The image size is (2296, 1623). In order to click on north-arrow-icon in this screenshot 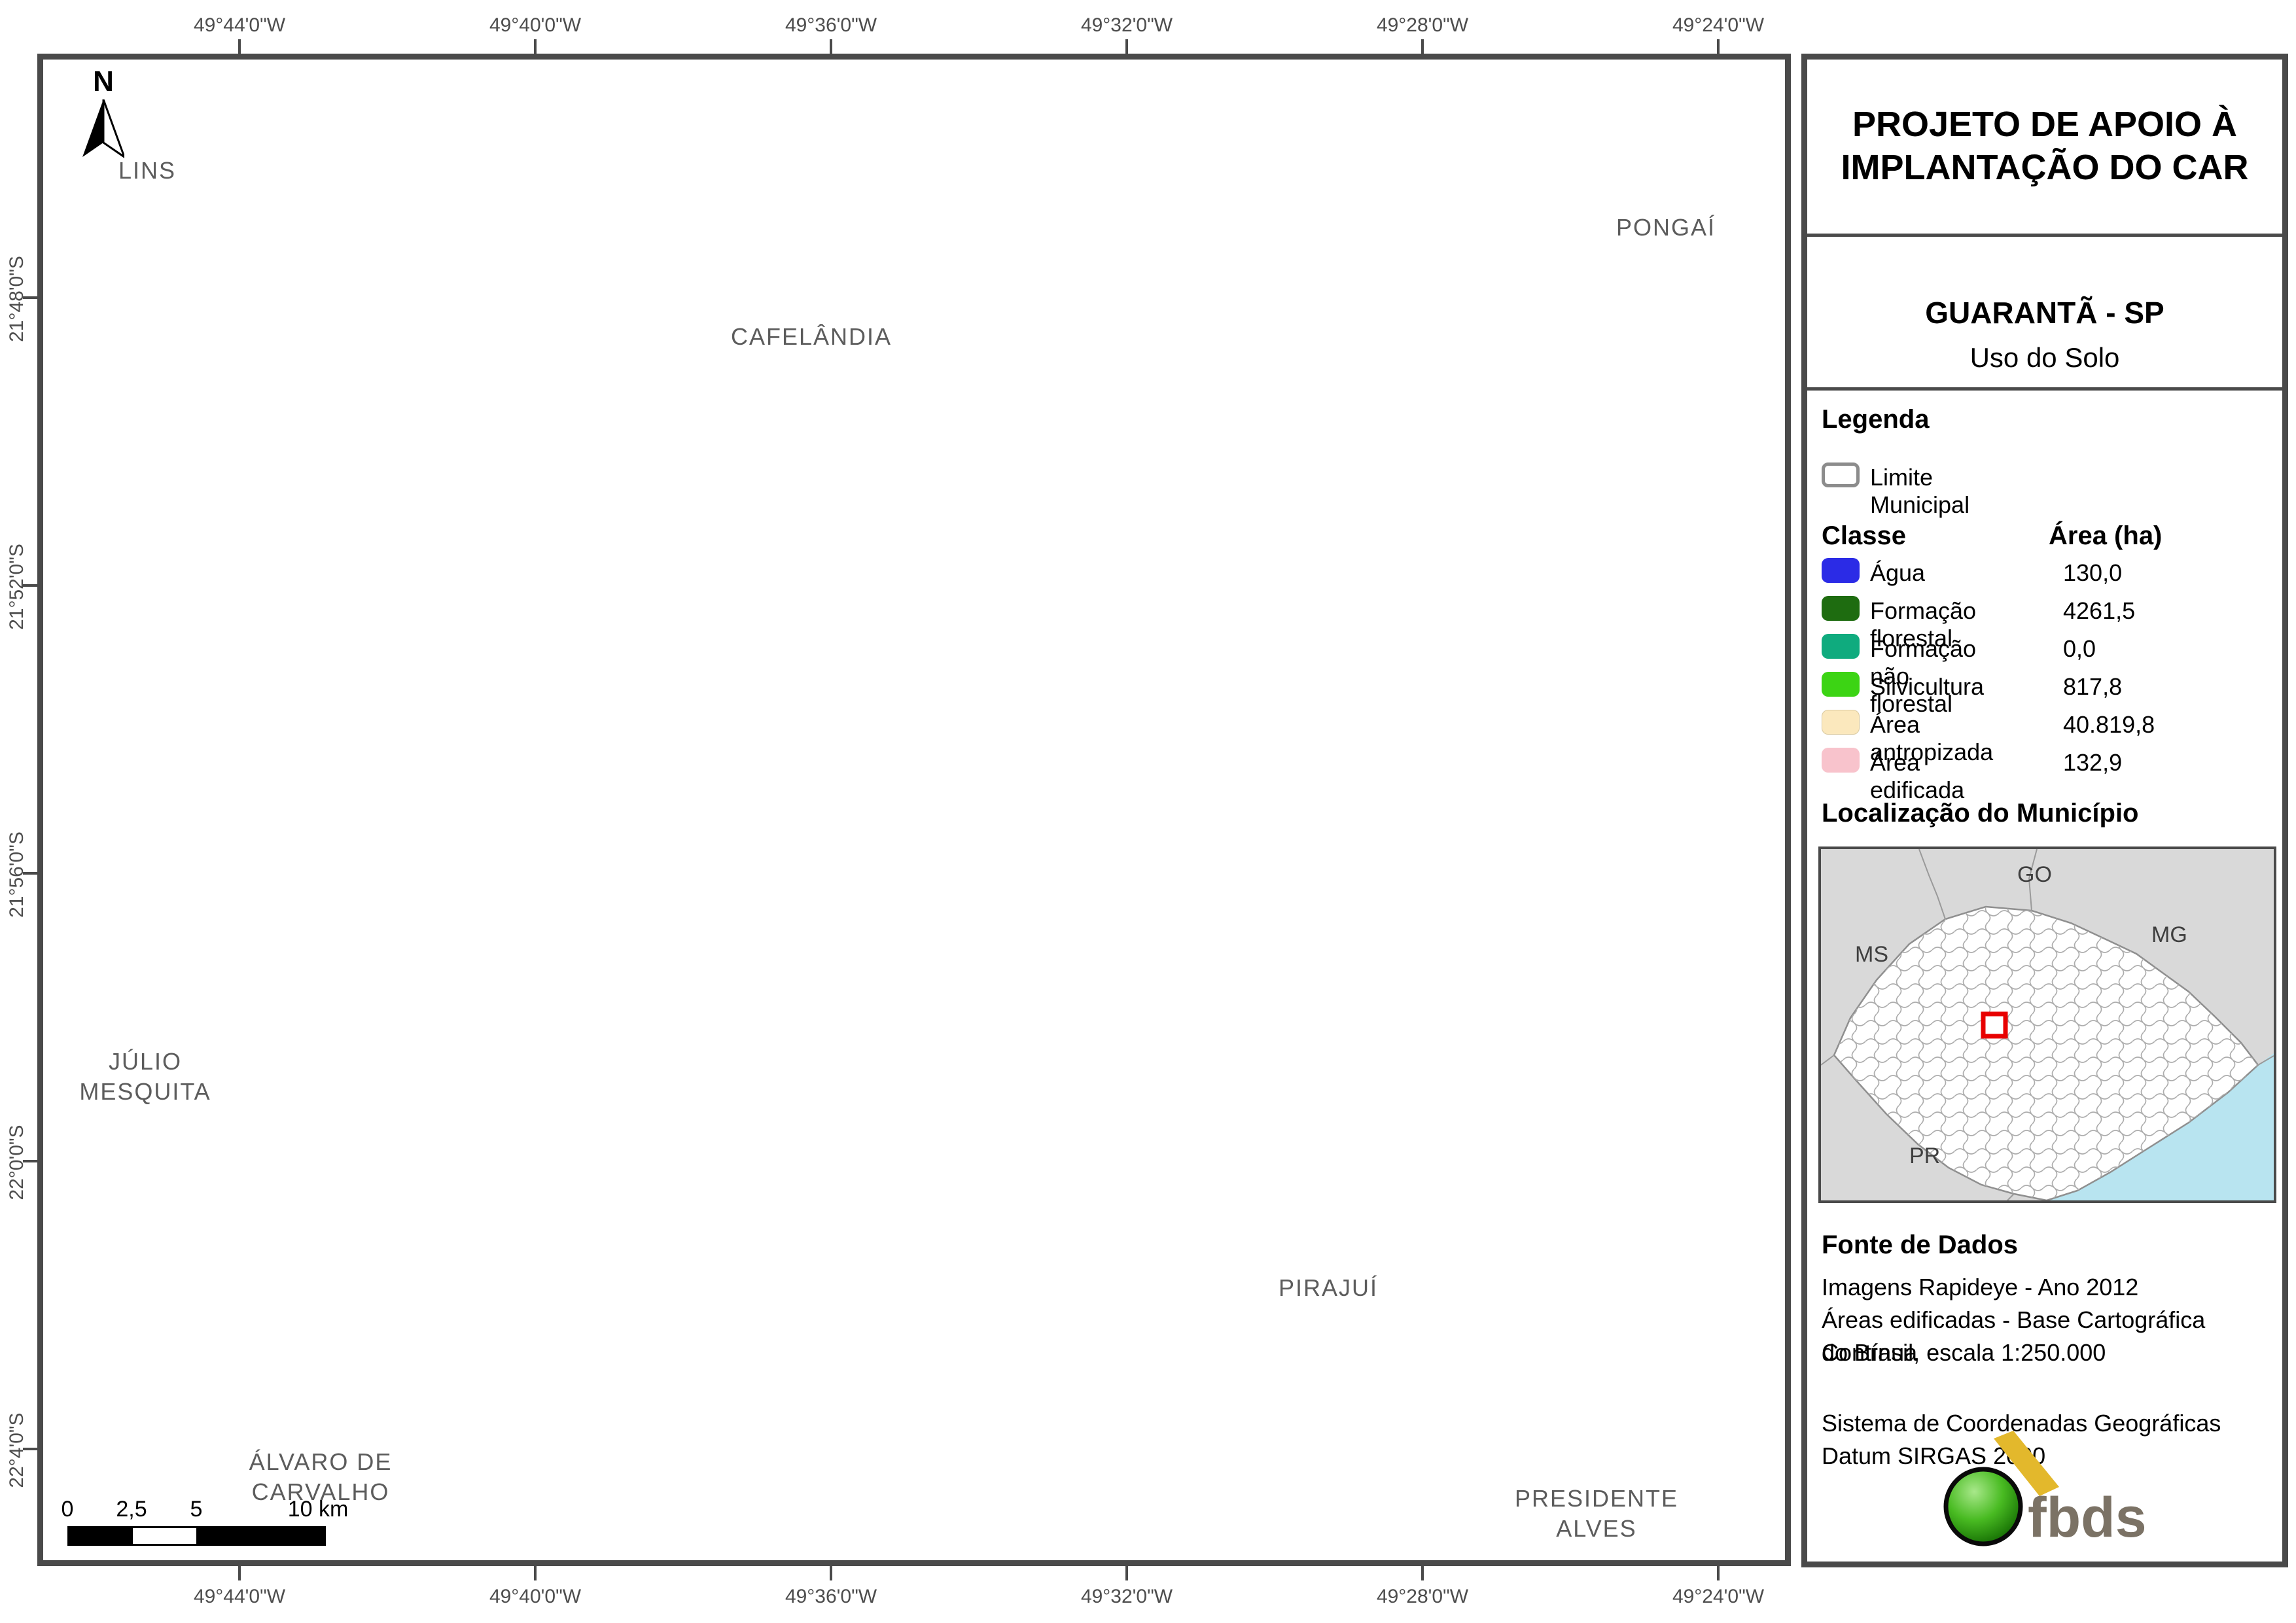, I will do `click(103, 128)`.